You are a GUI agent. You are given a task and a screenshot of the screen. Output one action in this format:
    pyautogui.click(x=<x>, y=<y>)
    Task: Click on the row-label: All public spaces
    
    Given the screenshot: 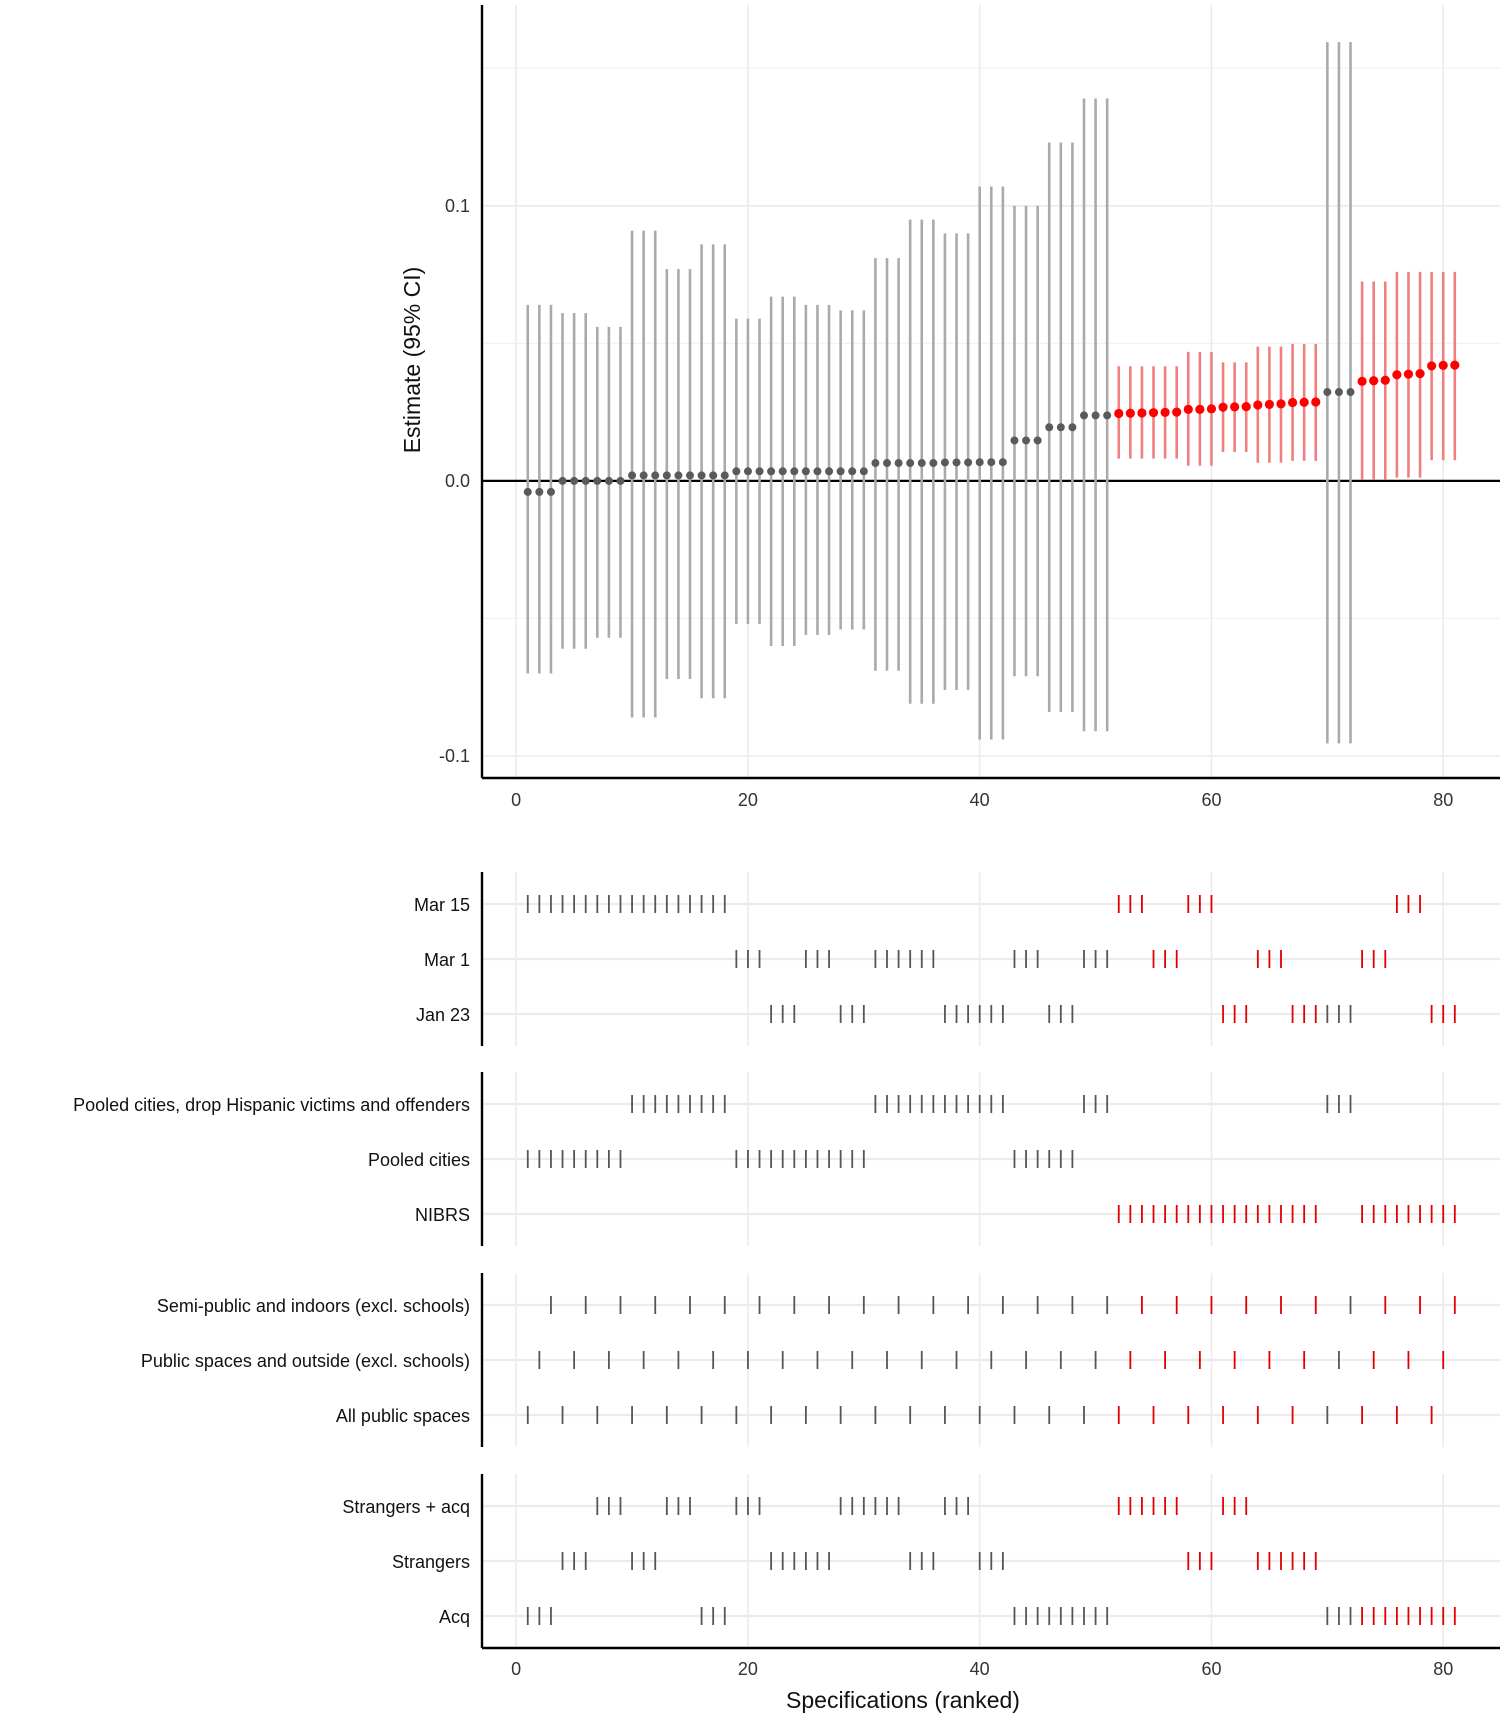 What is the action you would take?
    pyautogui.click(x=403, y=1416)
    